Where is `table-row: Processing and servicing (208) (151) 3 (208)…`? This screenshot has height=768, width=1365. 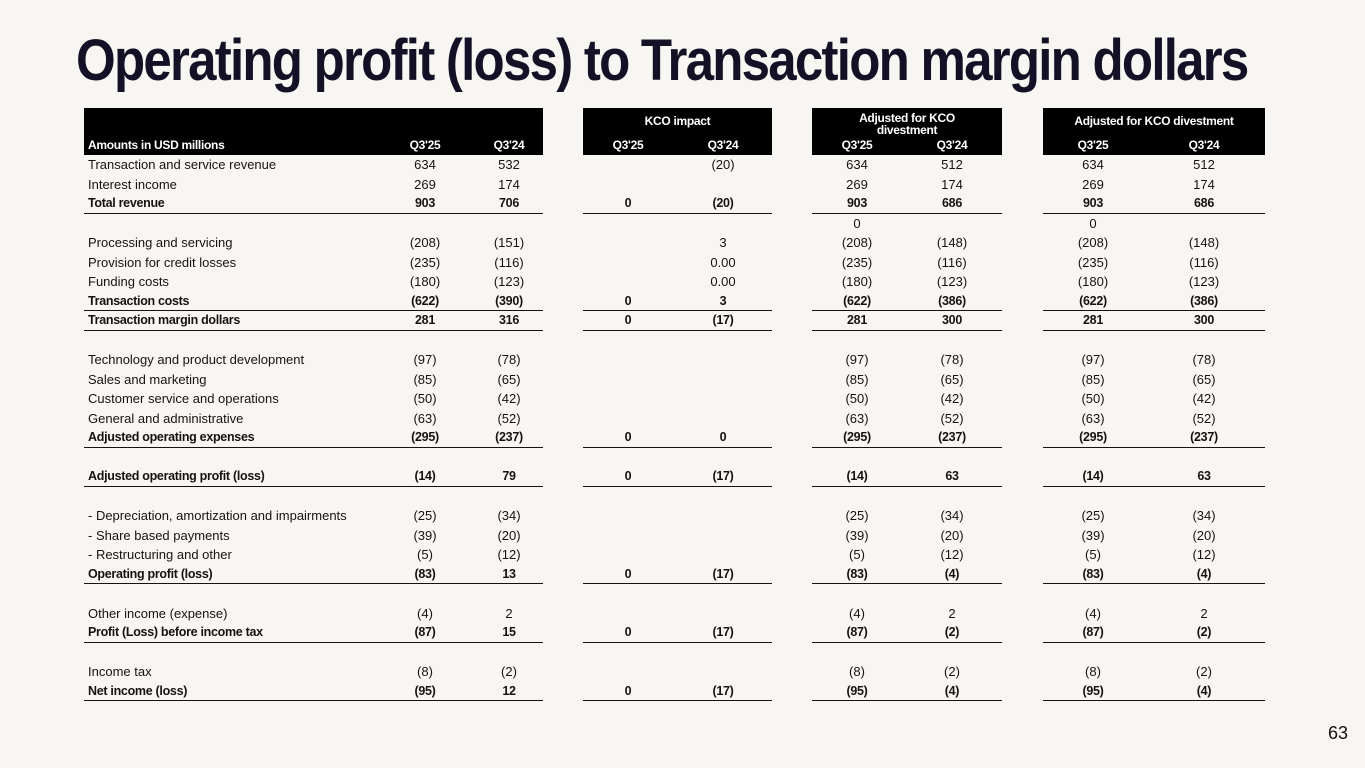
table-row: Processing and servicing (208) (151) 3 (208)… is located at coordinates (682, 243).